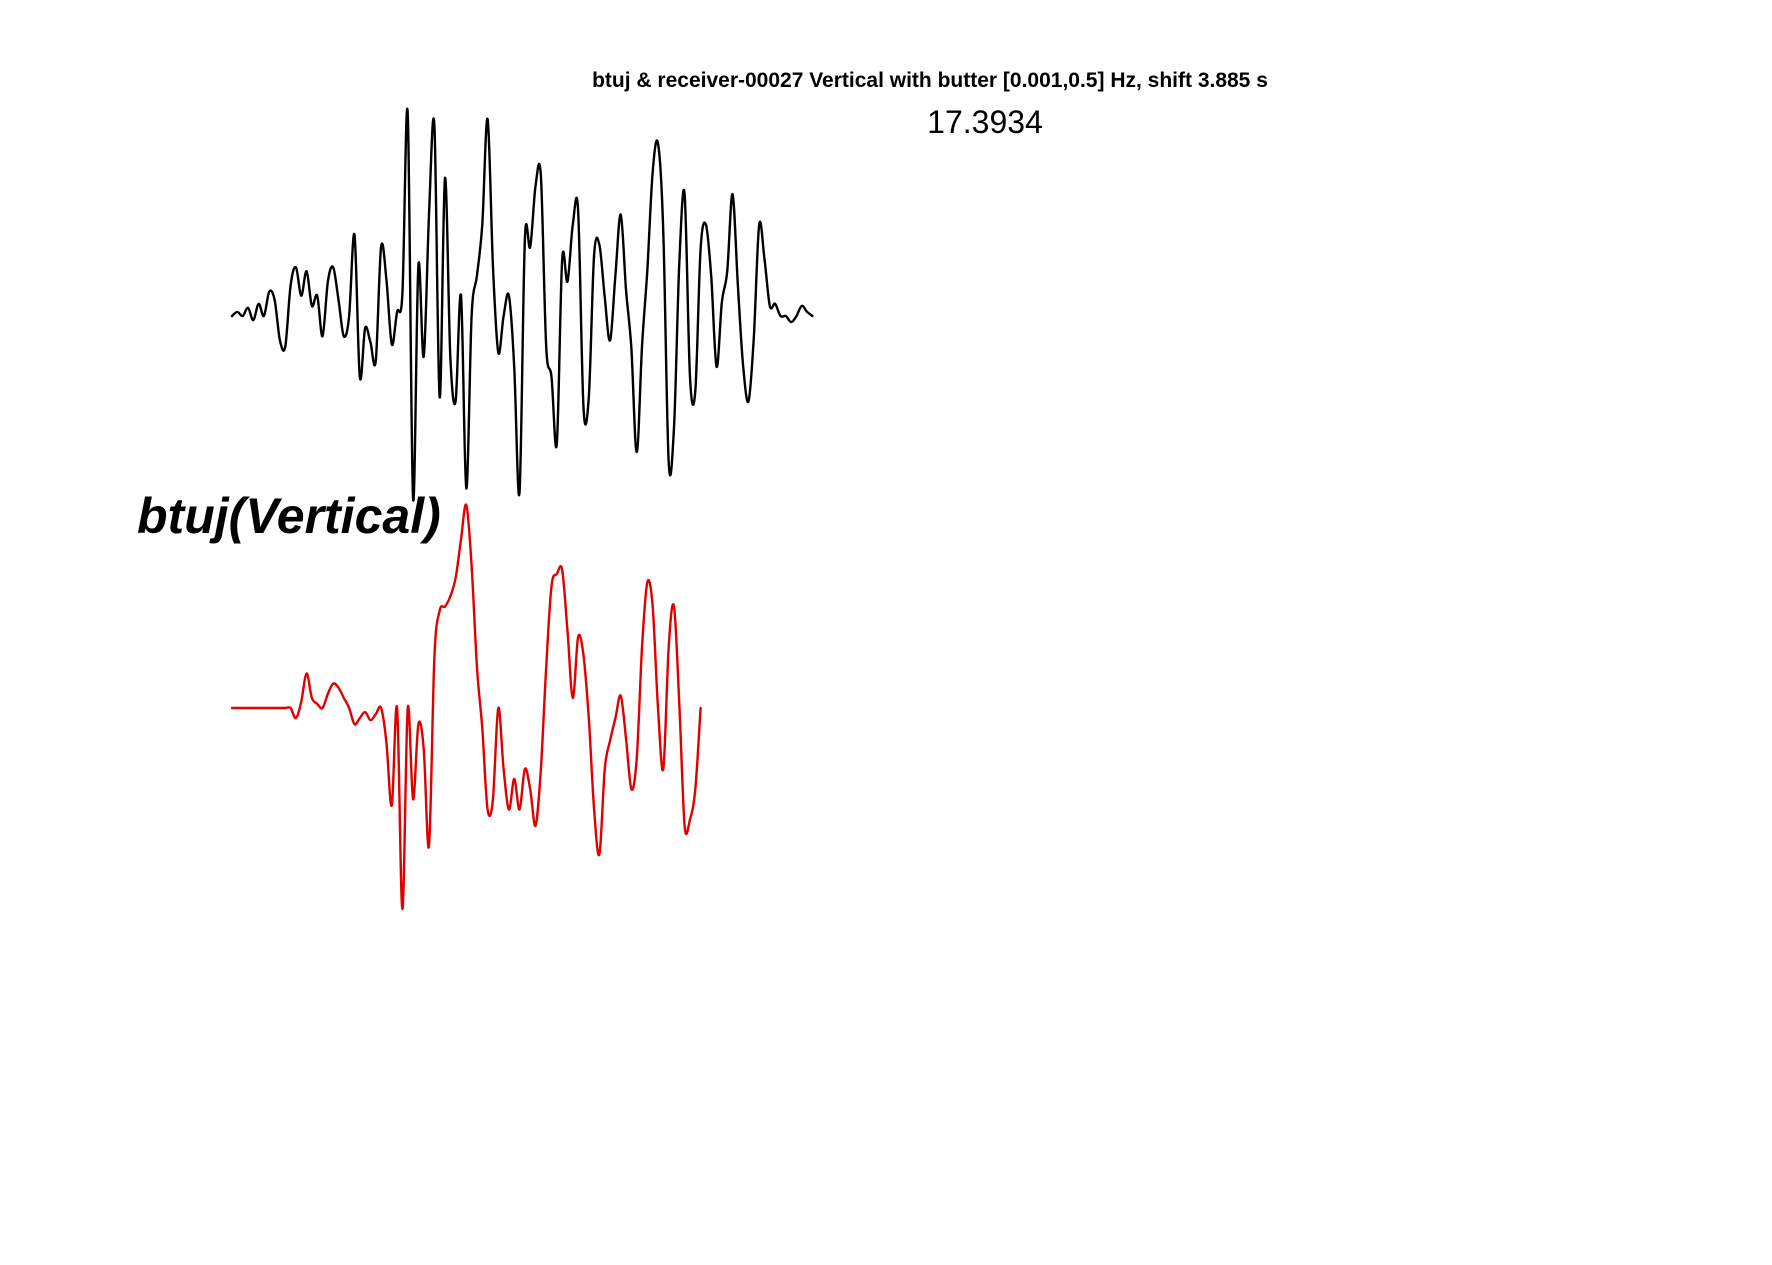 This screenshot has width=1772, height=1265. Describe the element at coordinates (289, 516) in the screenshot. I see `station-label: btuj(Vertical)` at that location.